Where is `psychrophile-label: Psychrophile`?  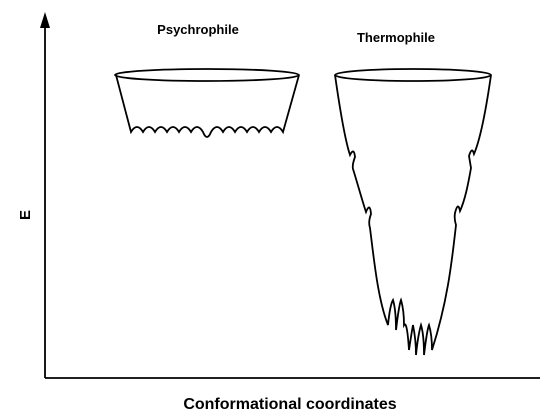 psychrophile-label: Psychrophile is located at coordinates (198, 29).